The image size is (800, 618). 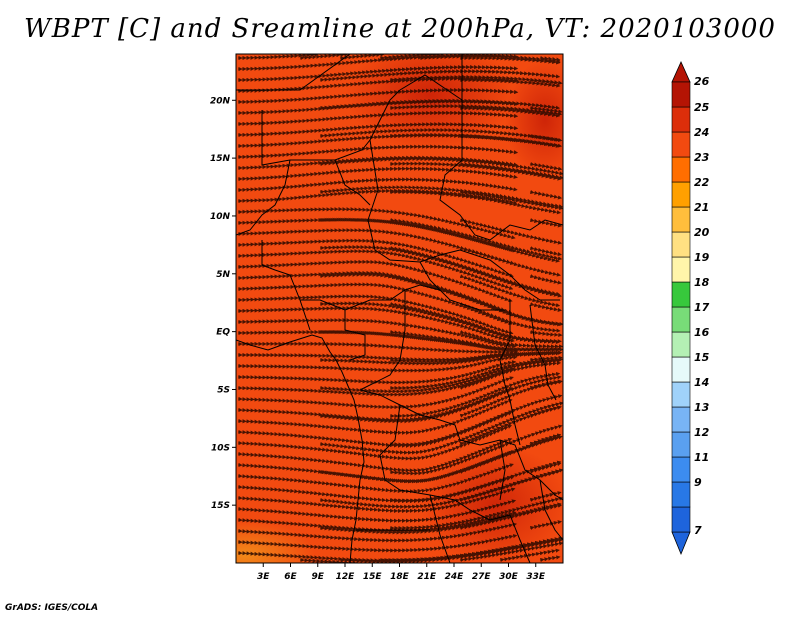 What do you see at coordinates (698, 482) in the screenshot?
I see `colorbar-label: 9` at bounding box center [698, 482].